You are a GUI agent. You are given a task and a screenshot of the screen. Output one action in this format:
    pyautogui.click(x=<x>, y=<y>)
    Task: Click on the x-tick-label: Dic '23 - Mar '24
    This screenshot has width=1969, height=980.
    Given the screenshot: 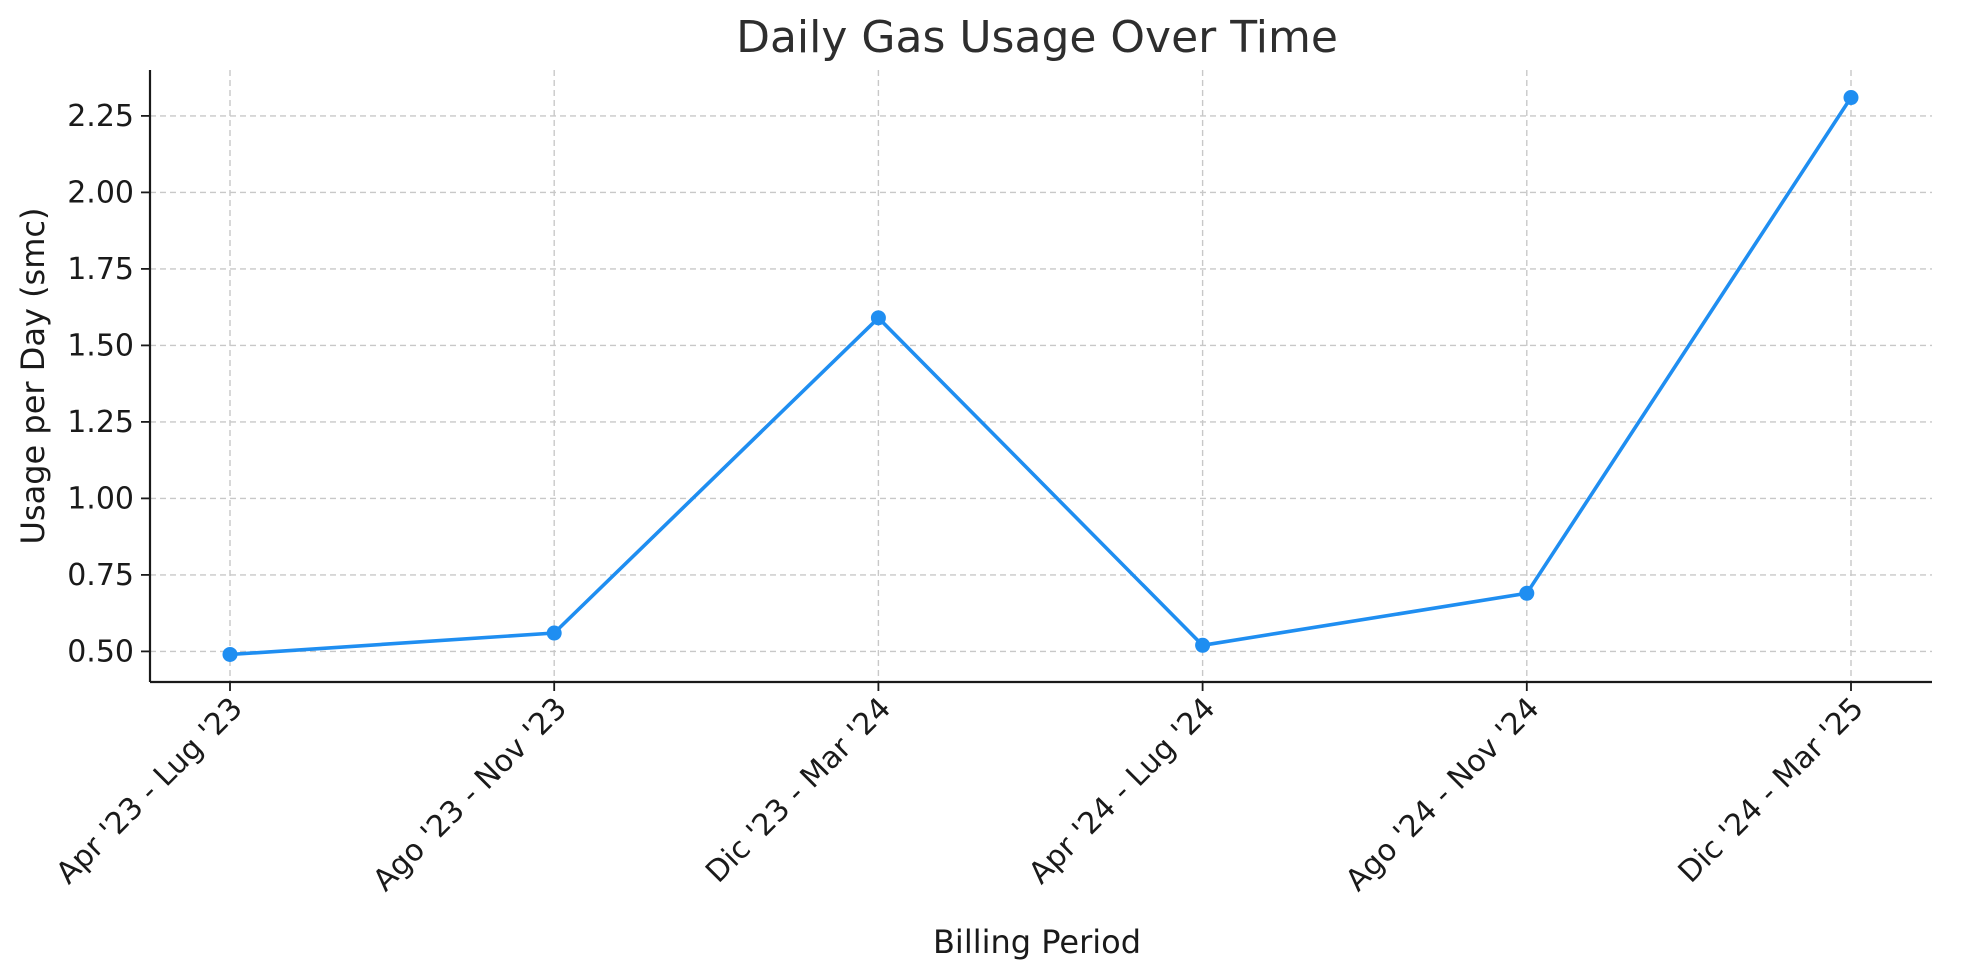 What is the action you would take?
    pyautogui.click(x=798, y=790)
    